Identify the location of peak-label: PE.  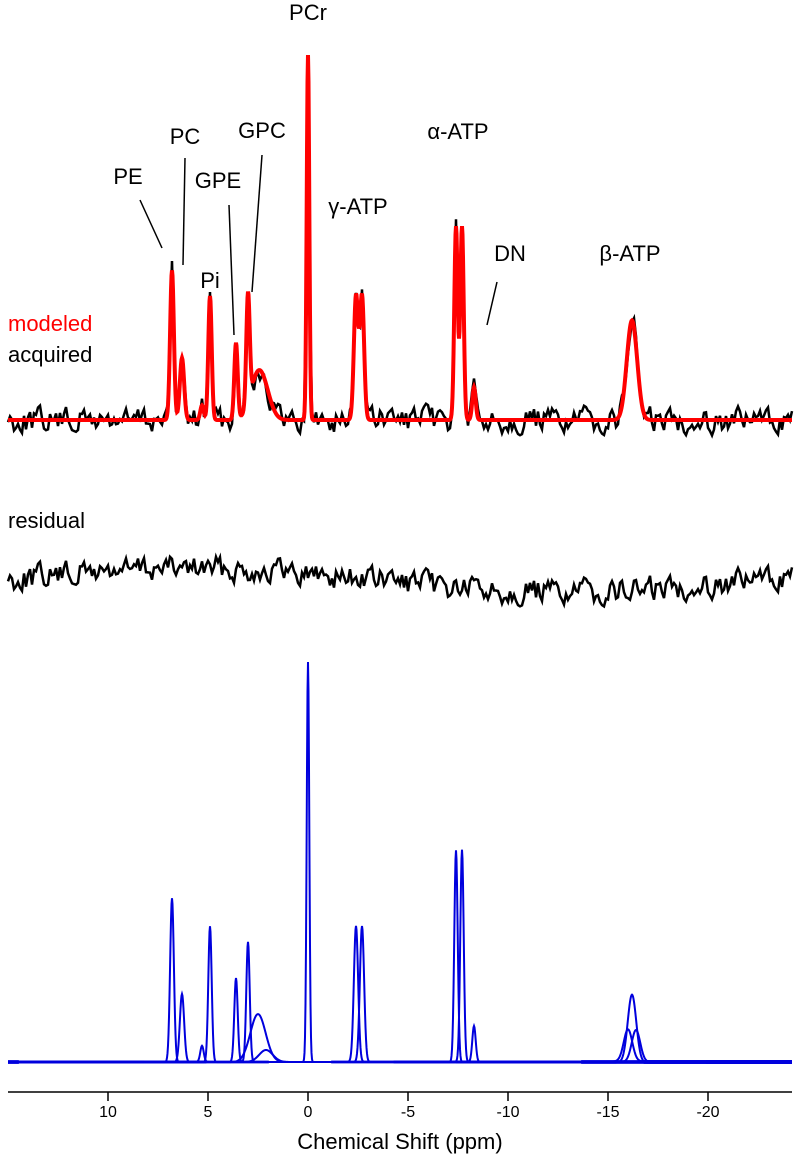
(127, 176).